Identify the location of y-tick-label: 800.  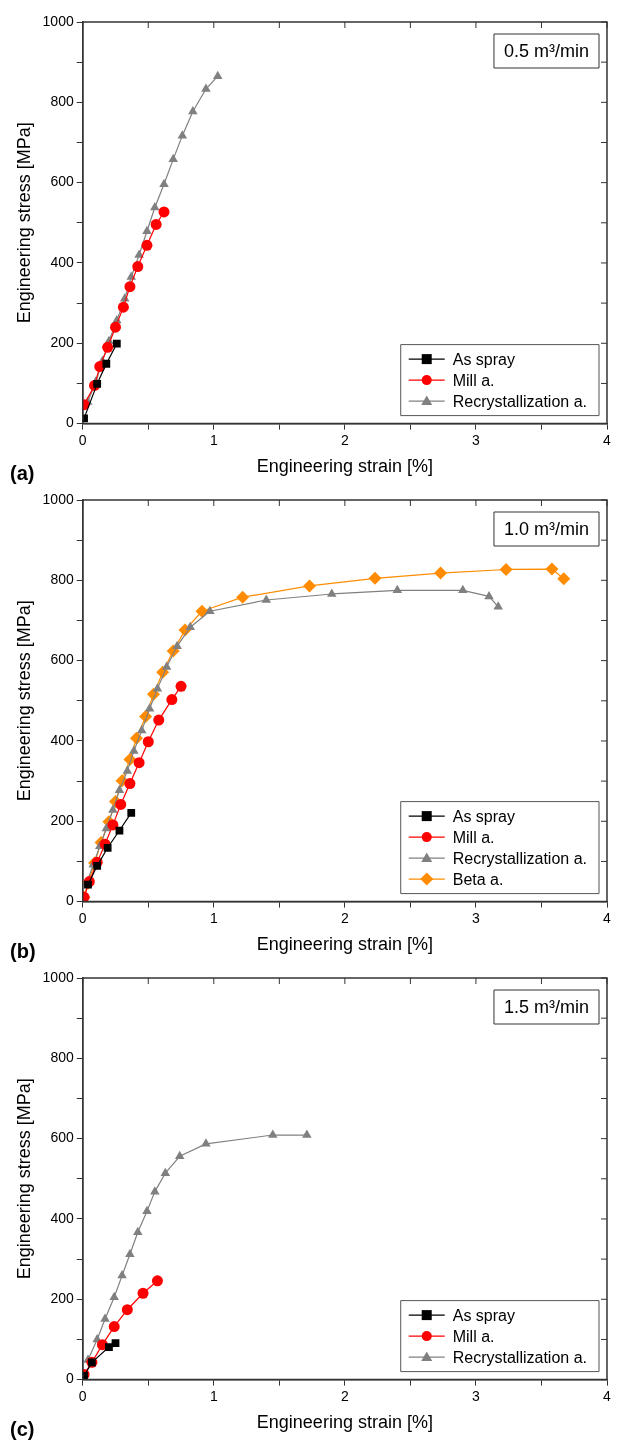
(62, 1057).